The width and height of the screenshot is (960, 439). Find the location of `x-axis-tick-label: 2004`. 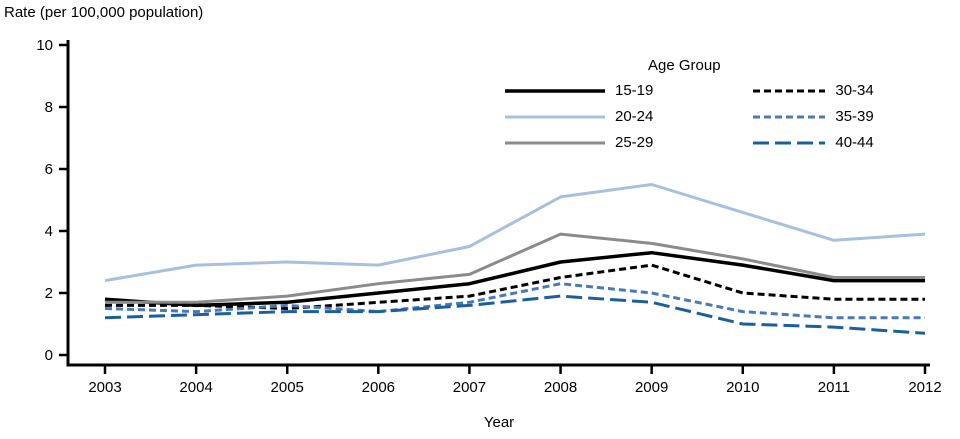

x-axis-tick-label: 2004 is located at coordinates (195, 387).